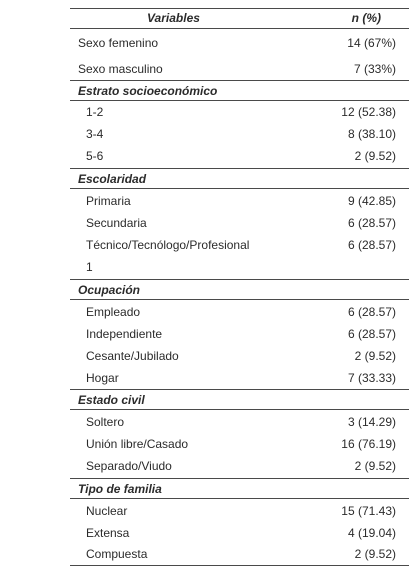 The height and width of the screenshot is (570, 411). Describe the element at coordinates (102, 378) in the screenshot. I see `row-label: Hogar` at that location.